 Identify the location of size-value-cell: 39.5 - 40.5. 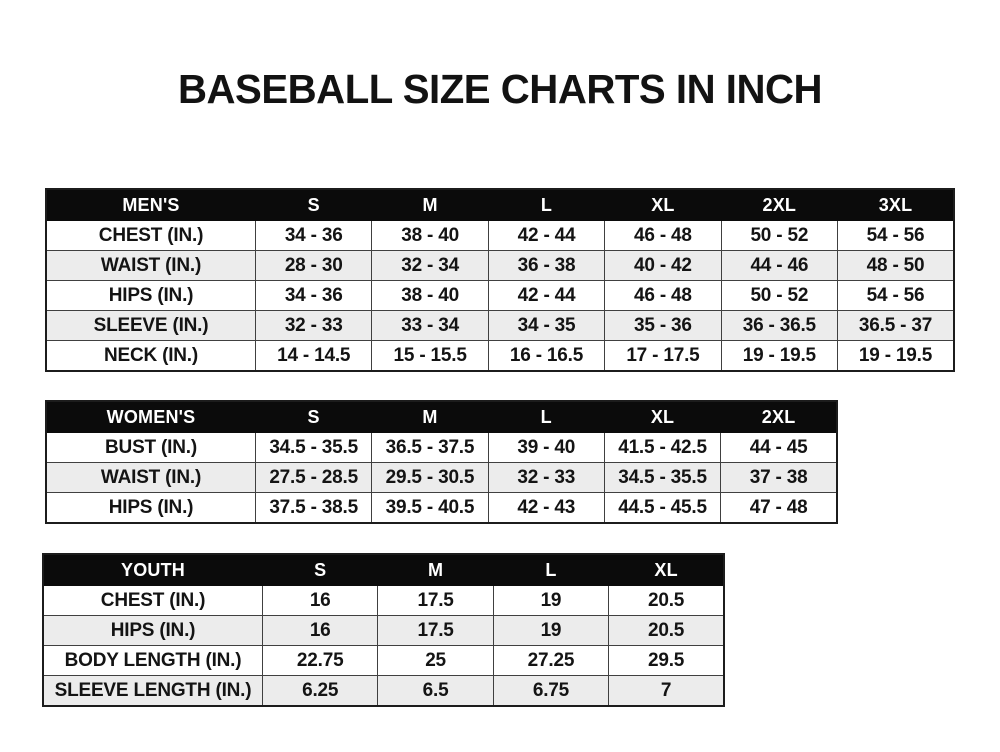
(430, 508).